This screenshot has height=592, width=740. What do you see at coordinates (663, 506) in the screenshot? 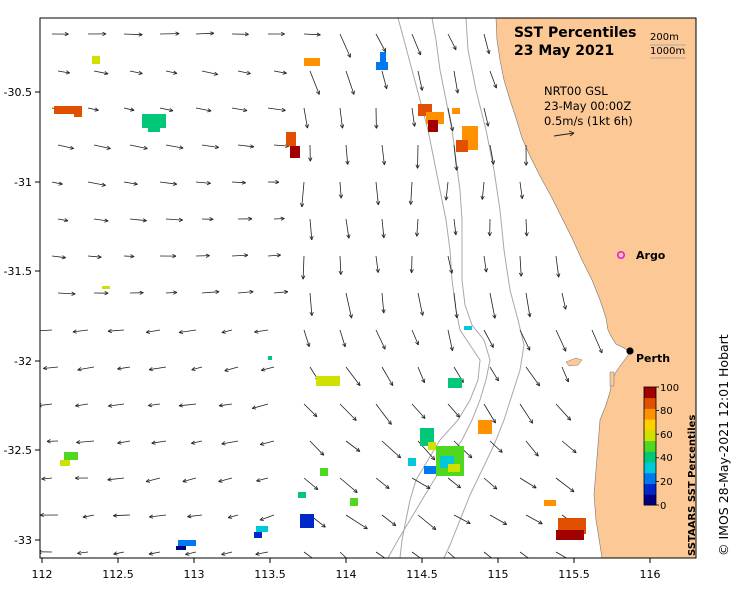
I see `colorbar-tick: 0` at bounding box center [663, 506].